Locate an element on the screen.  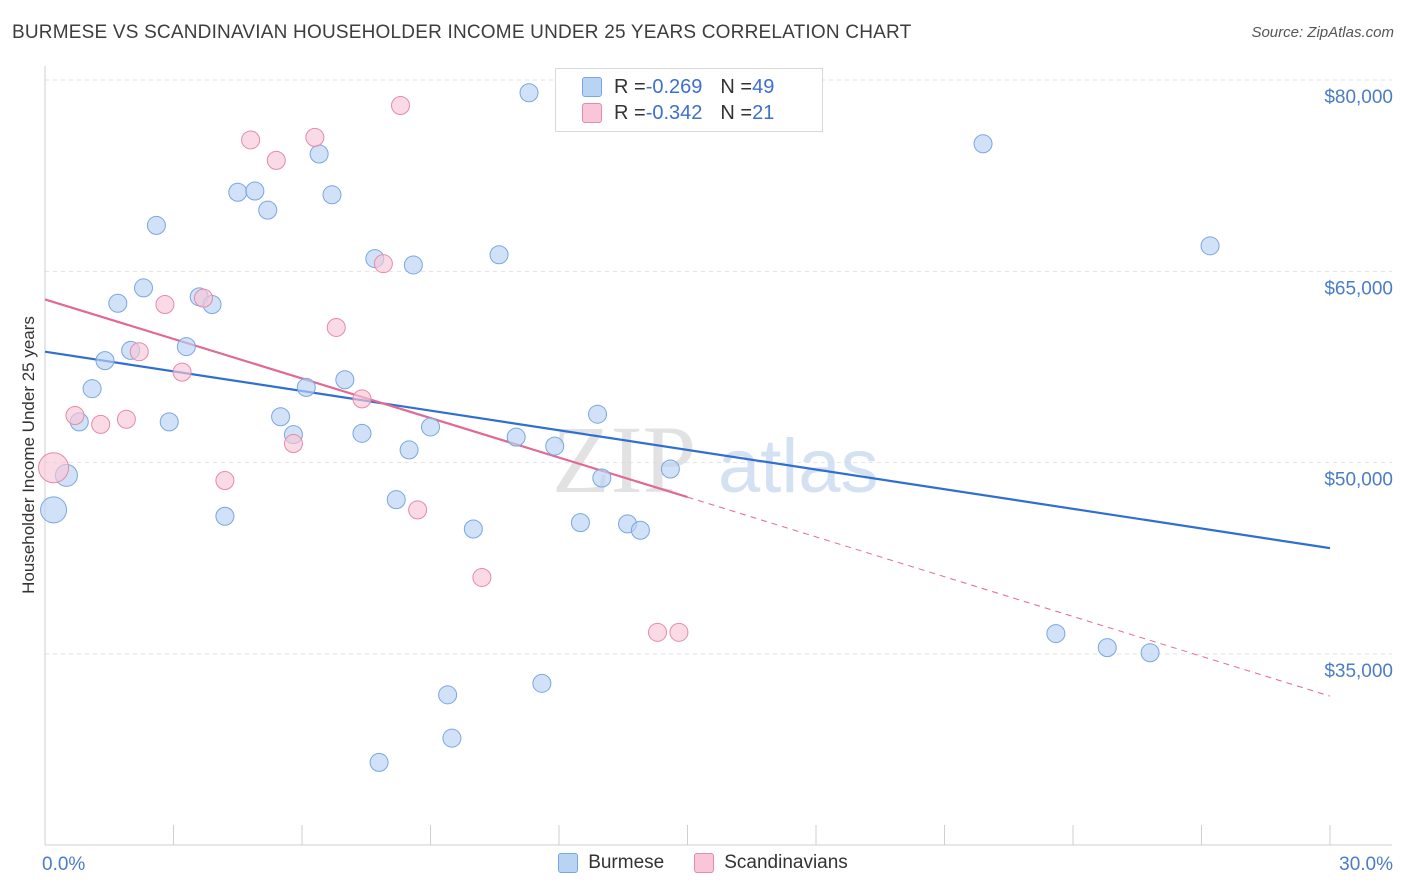
y-tick-label: $65,000 is located at coordinates (1358, 288).